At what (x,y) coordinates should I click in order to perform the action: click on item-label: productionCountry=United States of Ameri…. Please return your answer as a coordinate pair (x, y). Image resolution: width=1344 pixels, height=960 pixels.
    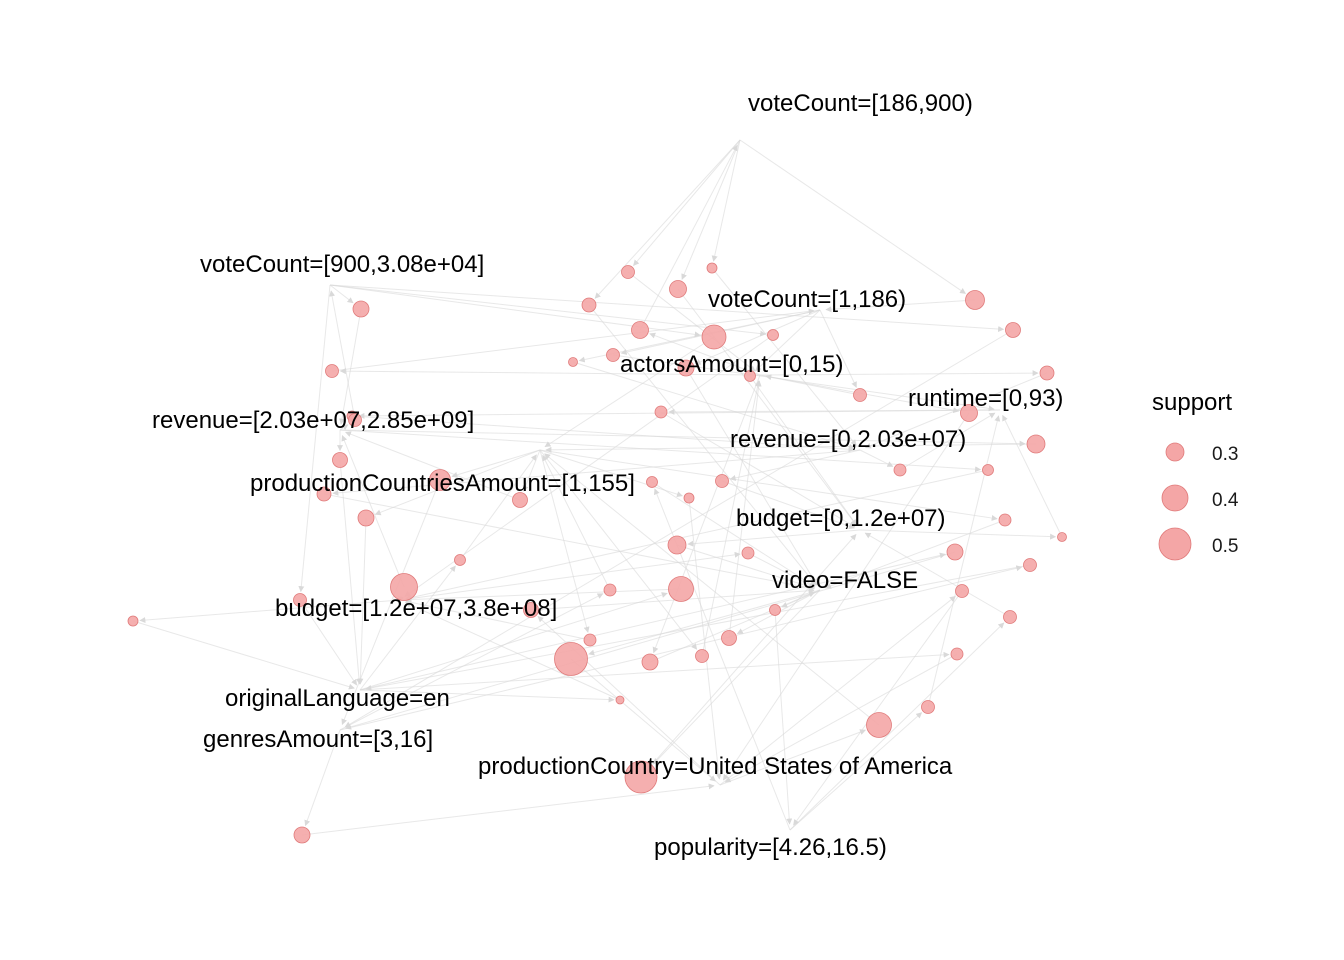
    Looking at the image, I should click on (715, 766).